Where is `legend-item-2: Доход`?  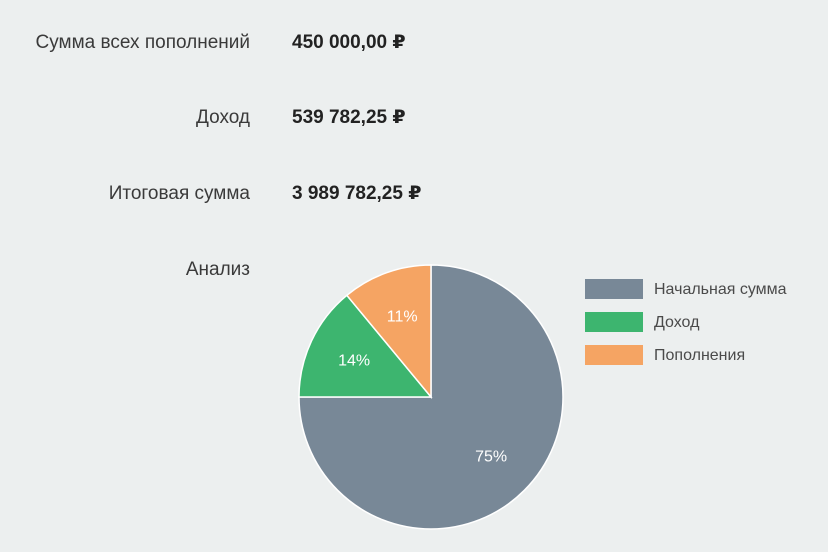
legend-item-2: Доход is located at coordinates (705, 322).